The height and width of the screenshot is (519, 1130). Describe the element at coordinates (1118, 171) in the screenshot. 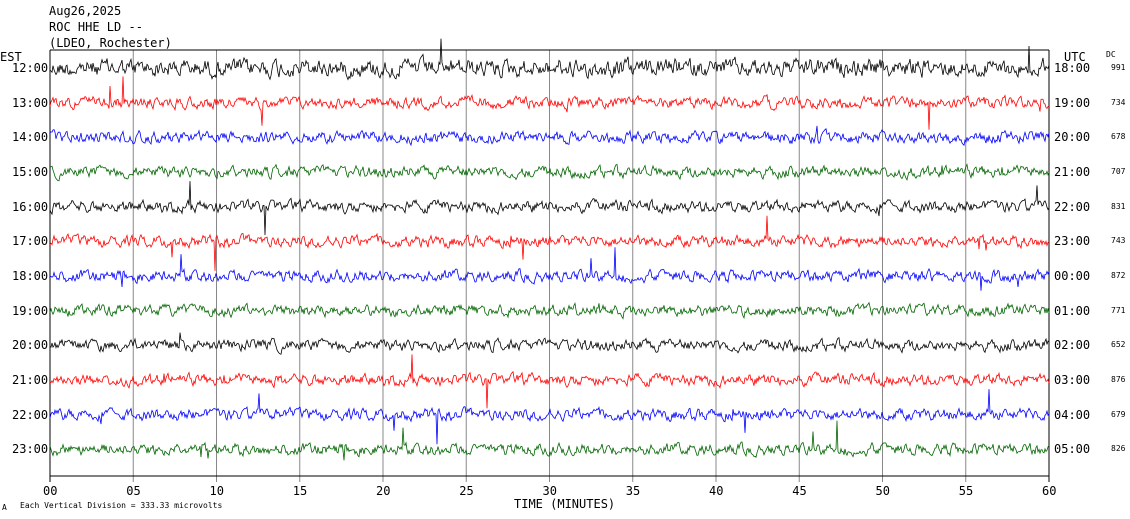

I see `dc-value: 707` at that location.